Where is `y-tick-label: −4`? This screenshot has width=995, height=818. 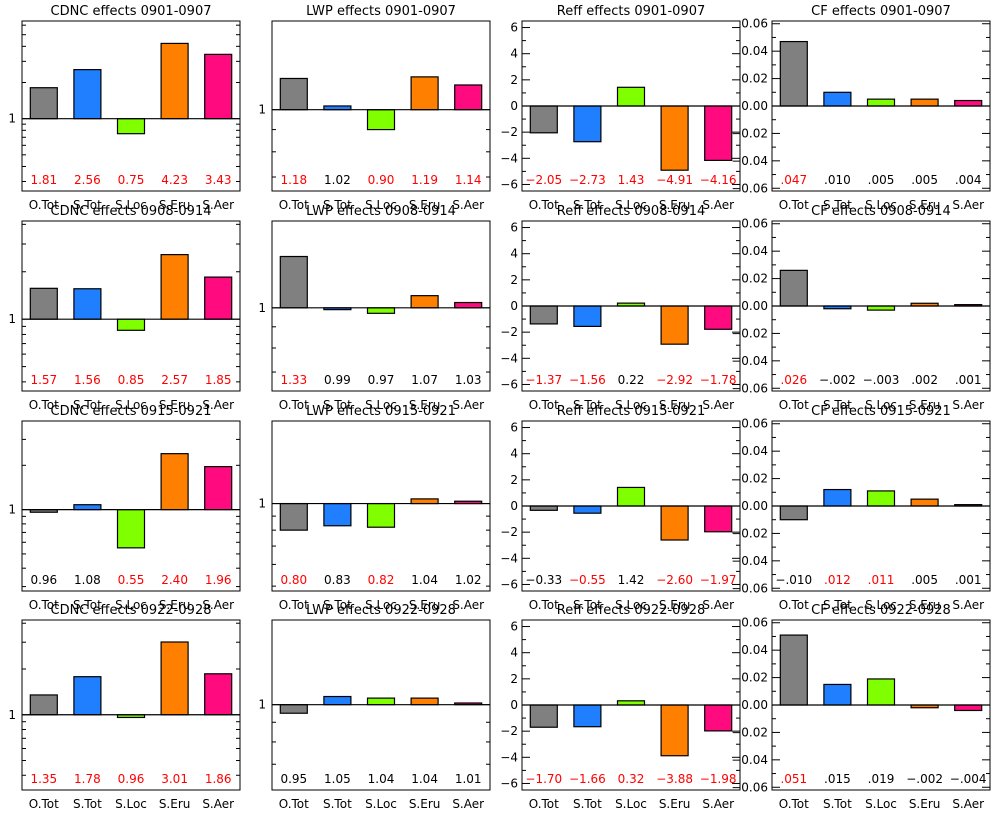
y-tick-label: −4 is located at coordinates (509, 358).